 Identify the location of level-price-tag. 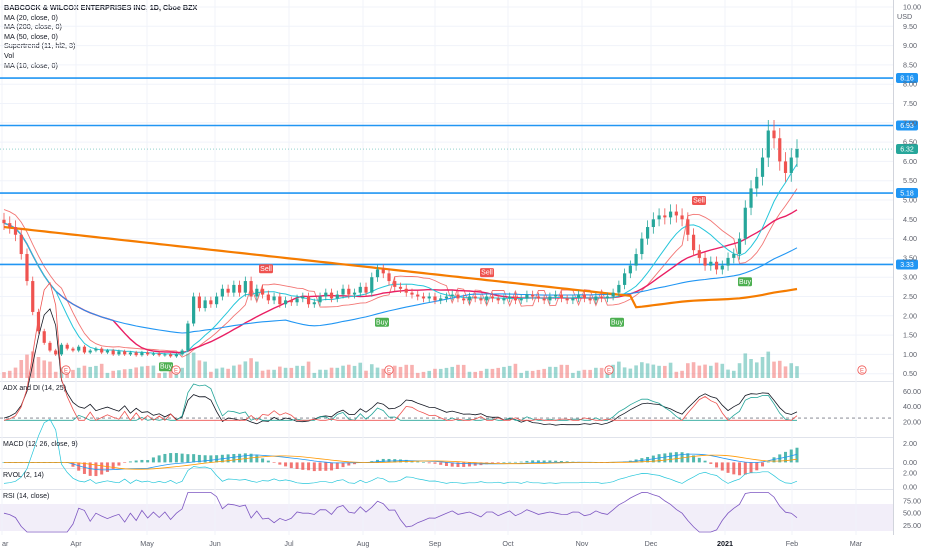
(907, 78).